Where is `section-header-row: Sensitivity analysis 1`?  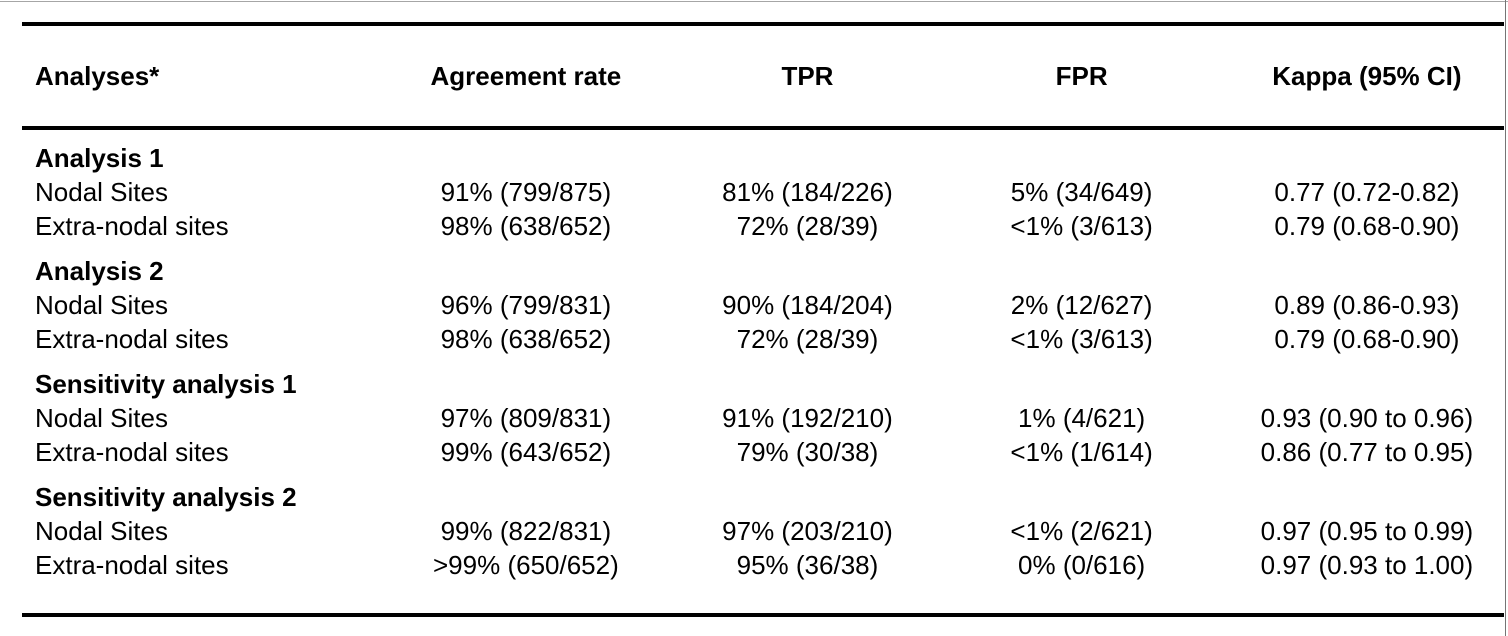
section-header-row: Sensitivity analysis 1 is located at coordinates (763, 378).